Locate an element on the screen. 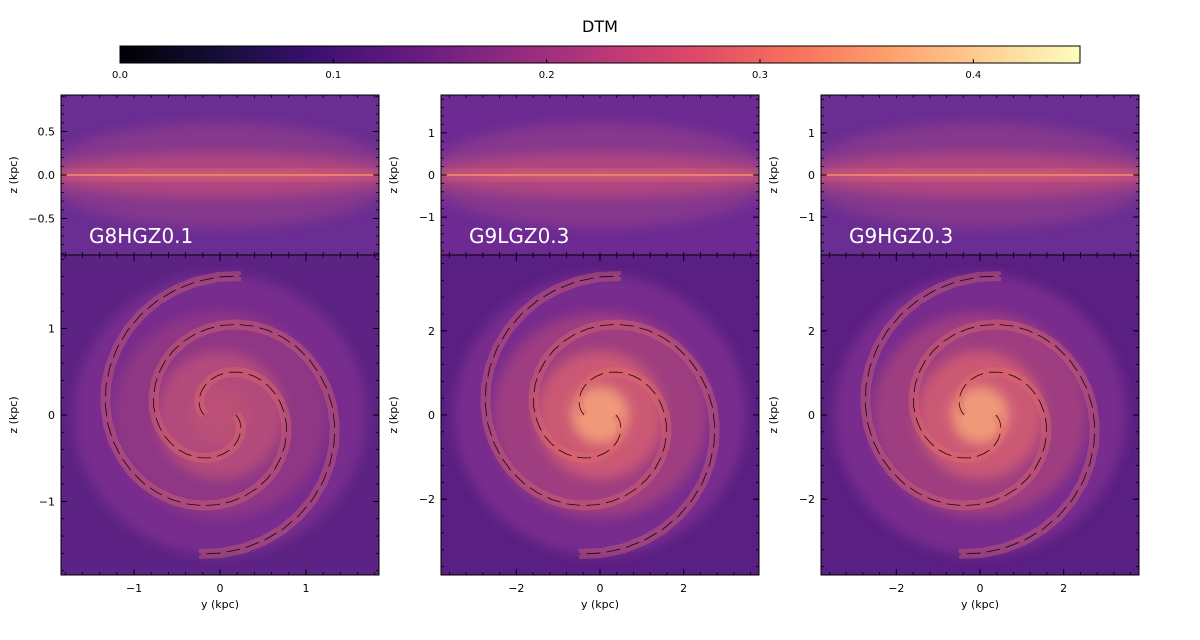 The image size is (1200, 640). colorbar-tick-label: 0.4 is located at coordinates (973, 75).